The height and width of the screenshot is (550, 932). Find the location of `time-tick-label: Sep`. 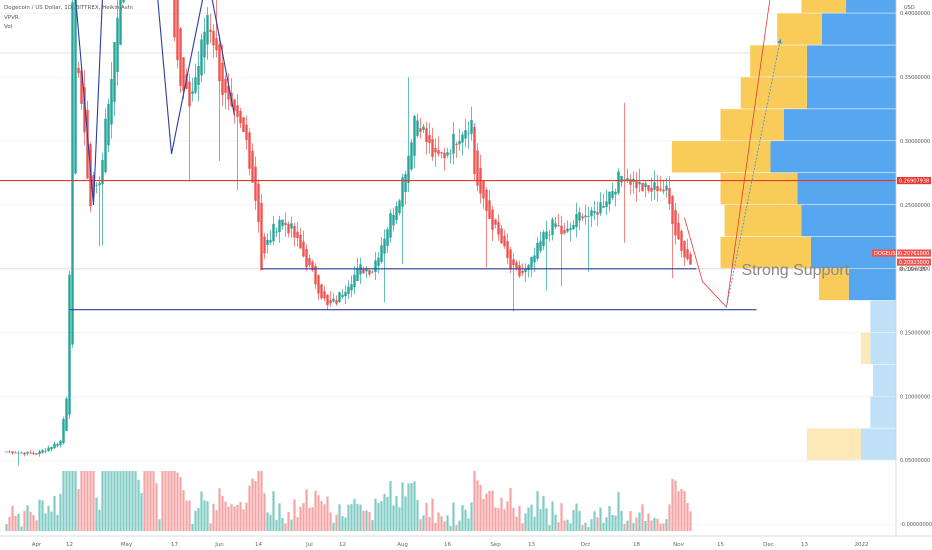

time-tick-label: Sep is located at coordinates (495, 545).